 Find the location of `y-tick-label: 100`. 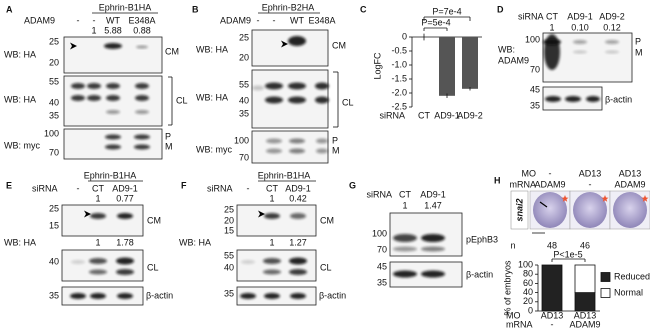

y-tick-label: 100 is located at coordinates (525, 264).